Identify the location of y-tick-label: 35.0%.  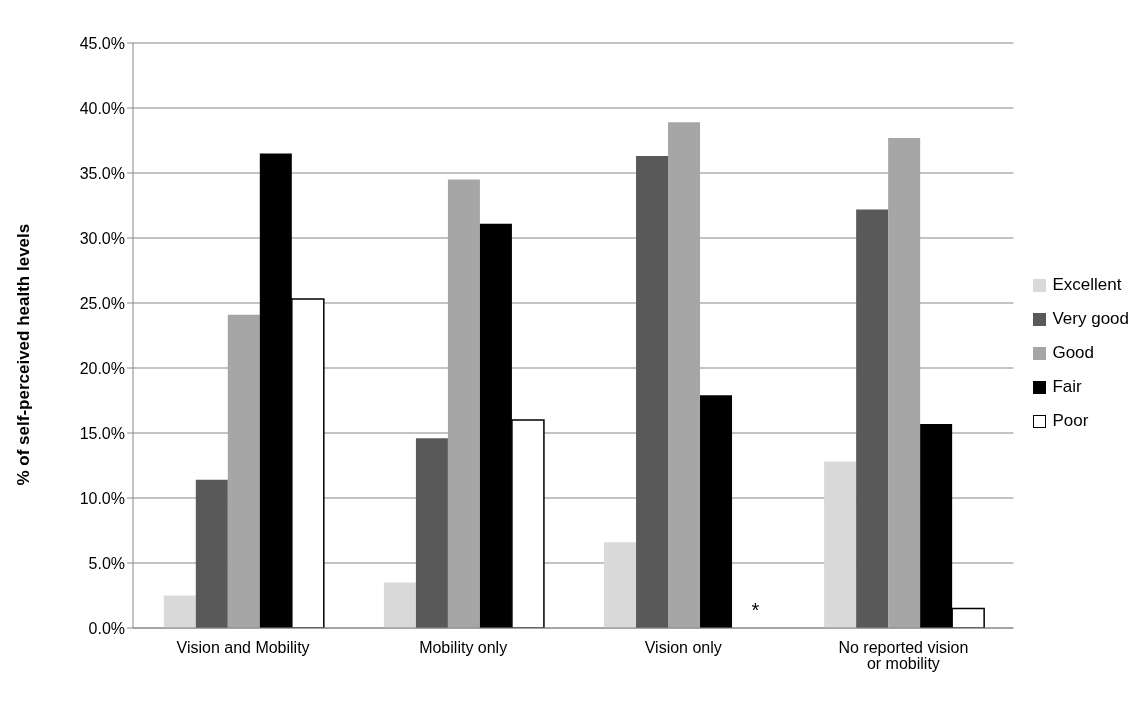
(102, 173).